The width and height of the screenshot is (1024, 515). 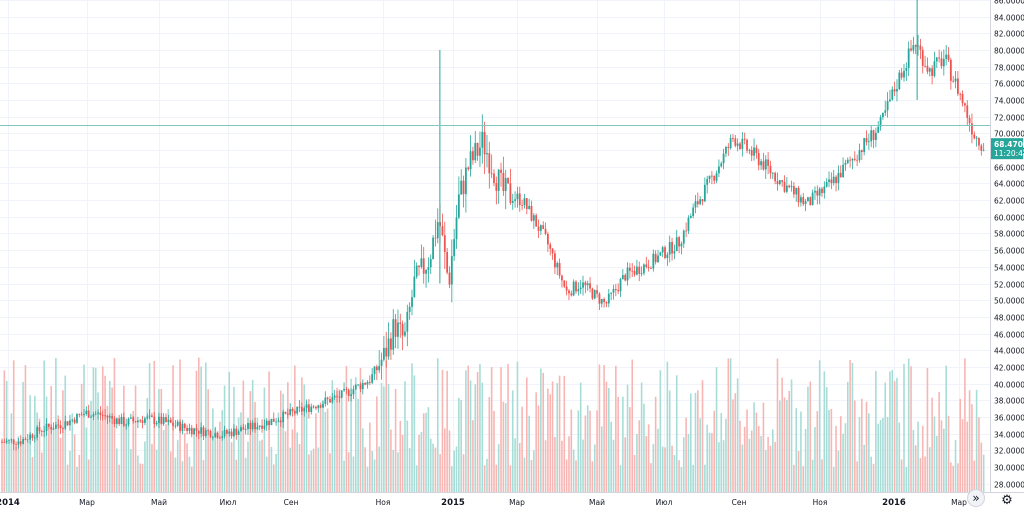 I want to click on x-tick-label: Мар, so click(x=959, y=502).